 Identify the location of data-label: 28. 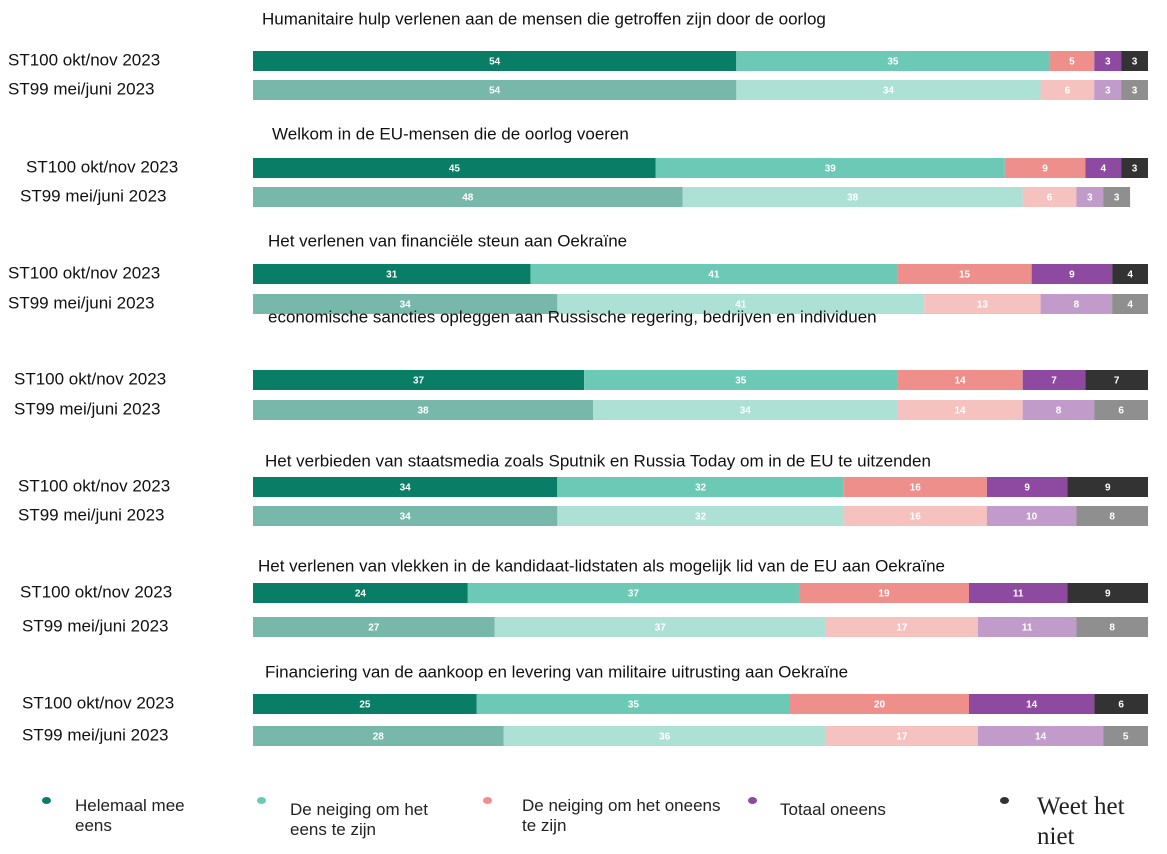
(379, 737).